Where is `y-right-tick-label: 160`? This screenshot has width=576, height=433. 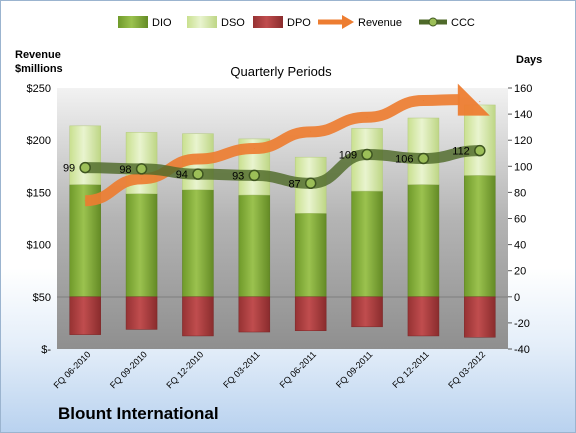
y-right-tick-label: 160 is located at coordinates (523, 89).